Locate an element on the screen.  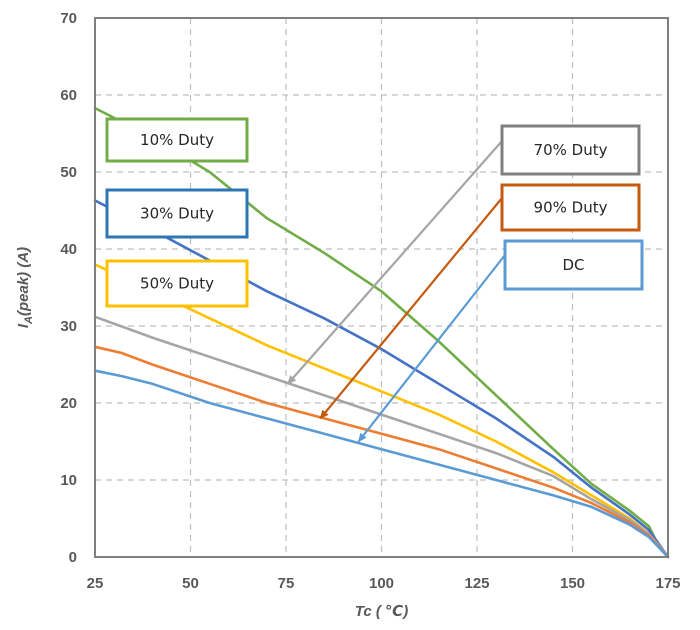
annotation-label-90-duty: 90% Duty is located at coordinates (571, 208).